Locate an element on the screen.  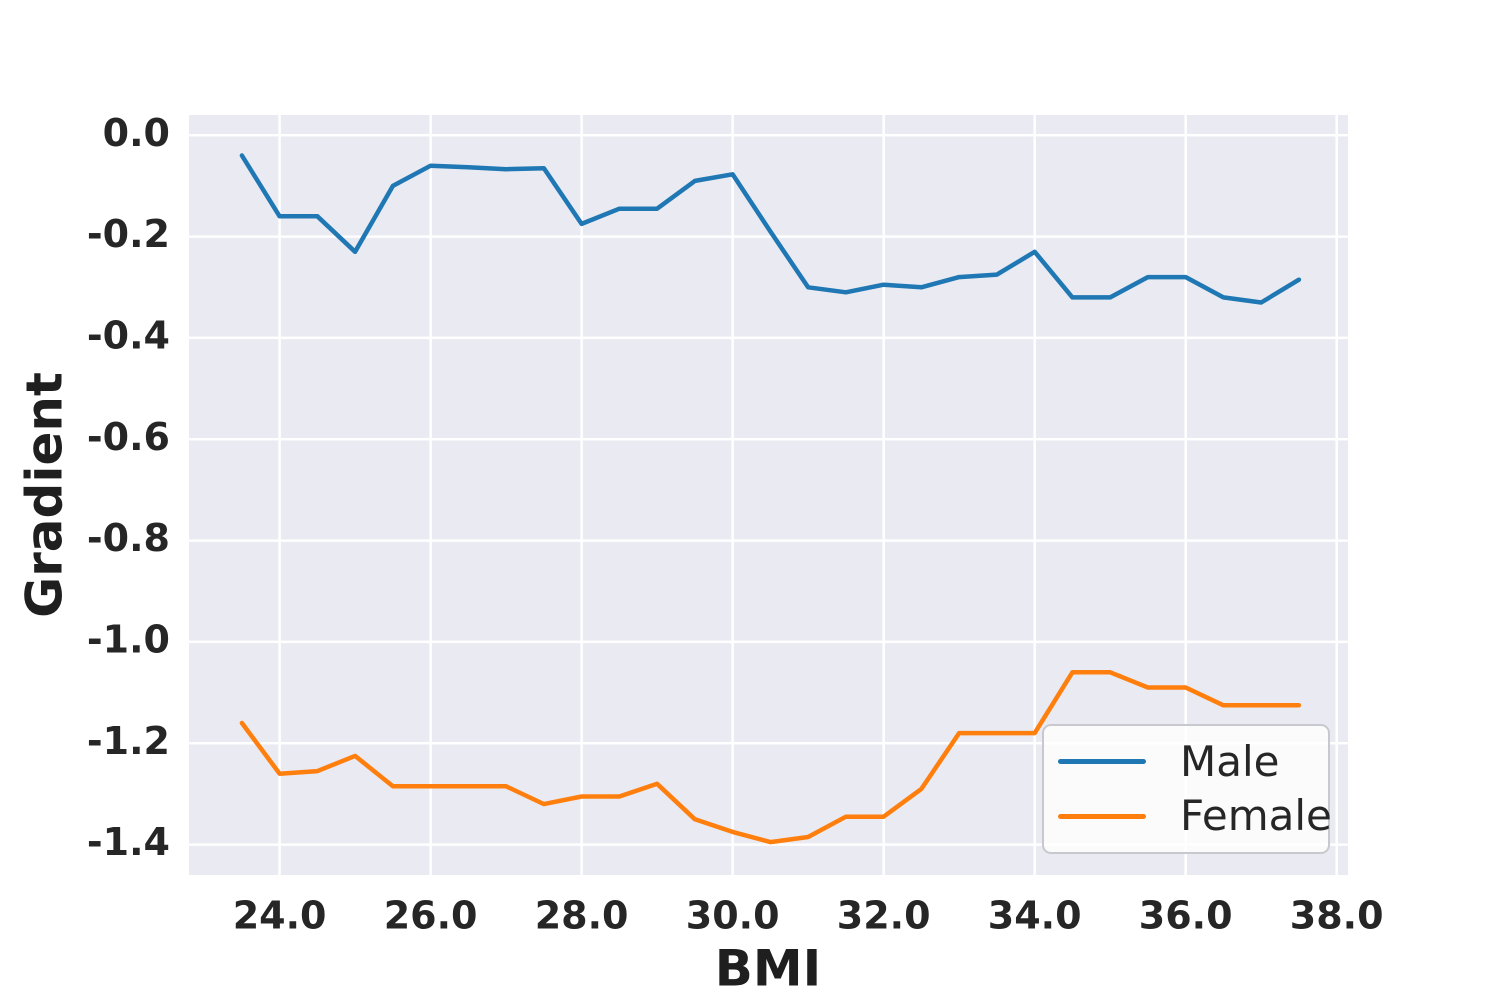
x-tick-label: 36.0 is located at coordinates (1186, 916).